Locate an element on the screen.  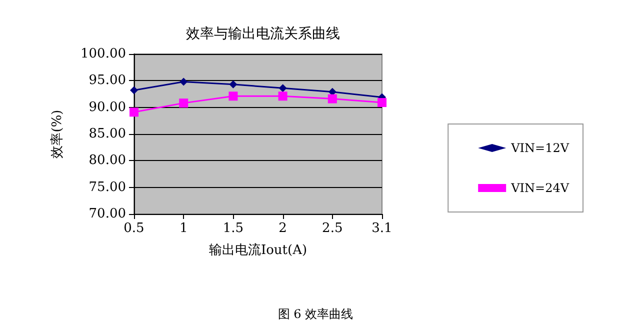
legend-label: VIN=12V is located at coordinates (540, 148).